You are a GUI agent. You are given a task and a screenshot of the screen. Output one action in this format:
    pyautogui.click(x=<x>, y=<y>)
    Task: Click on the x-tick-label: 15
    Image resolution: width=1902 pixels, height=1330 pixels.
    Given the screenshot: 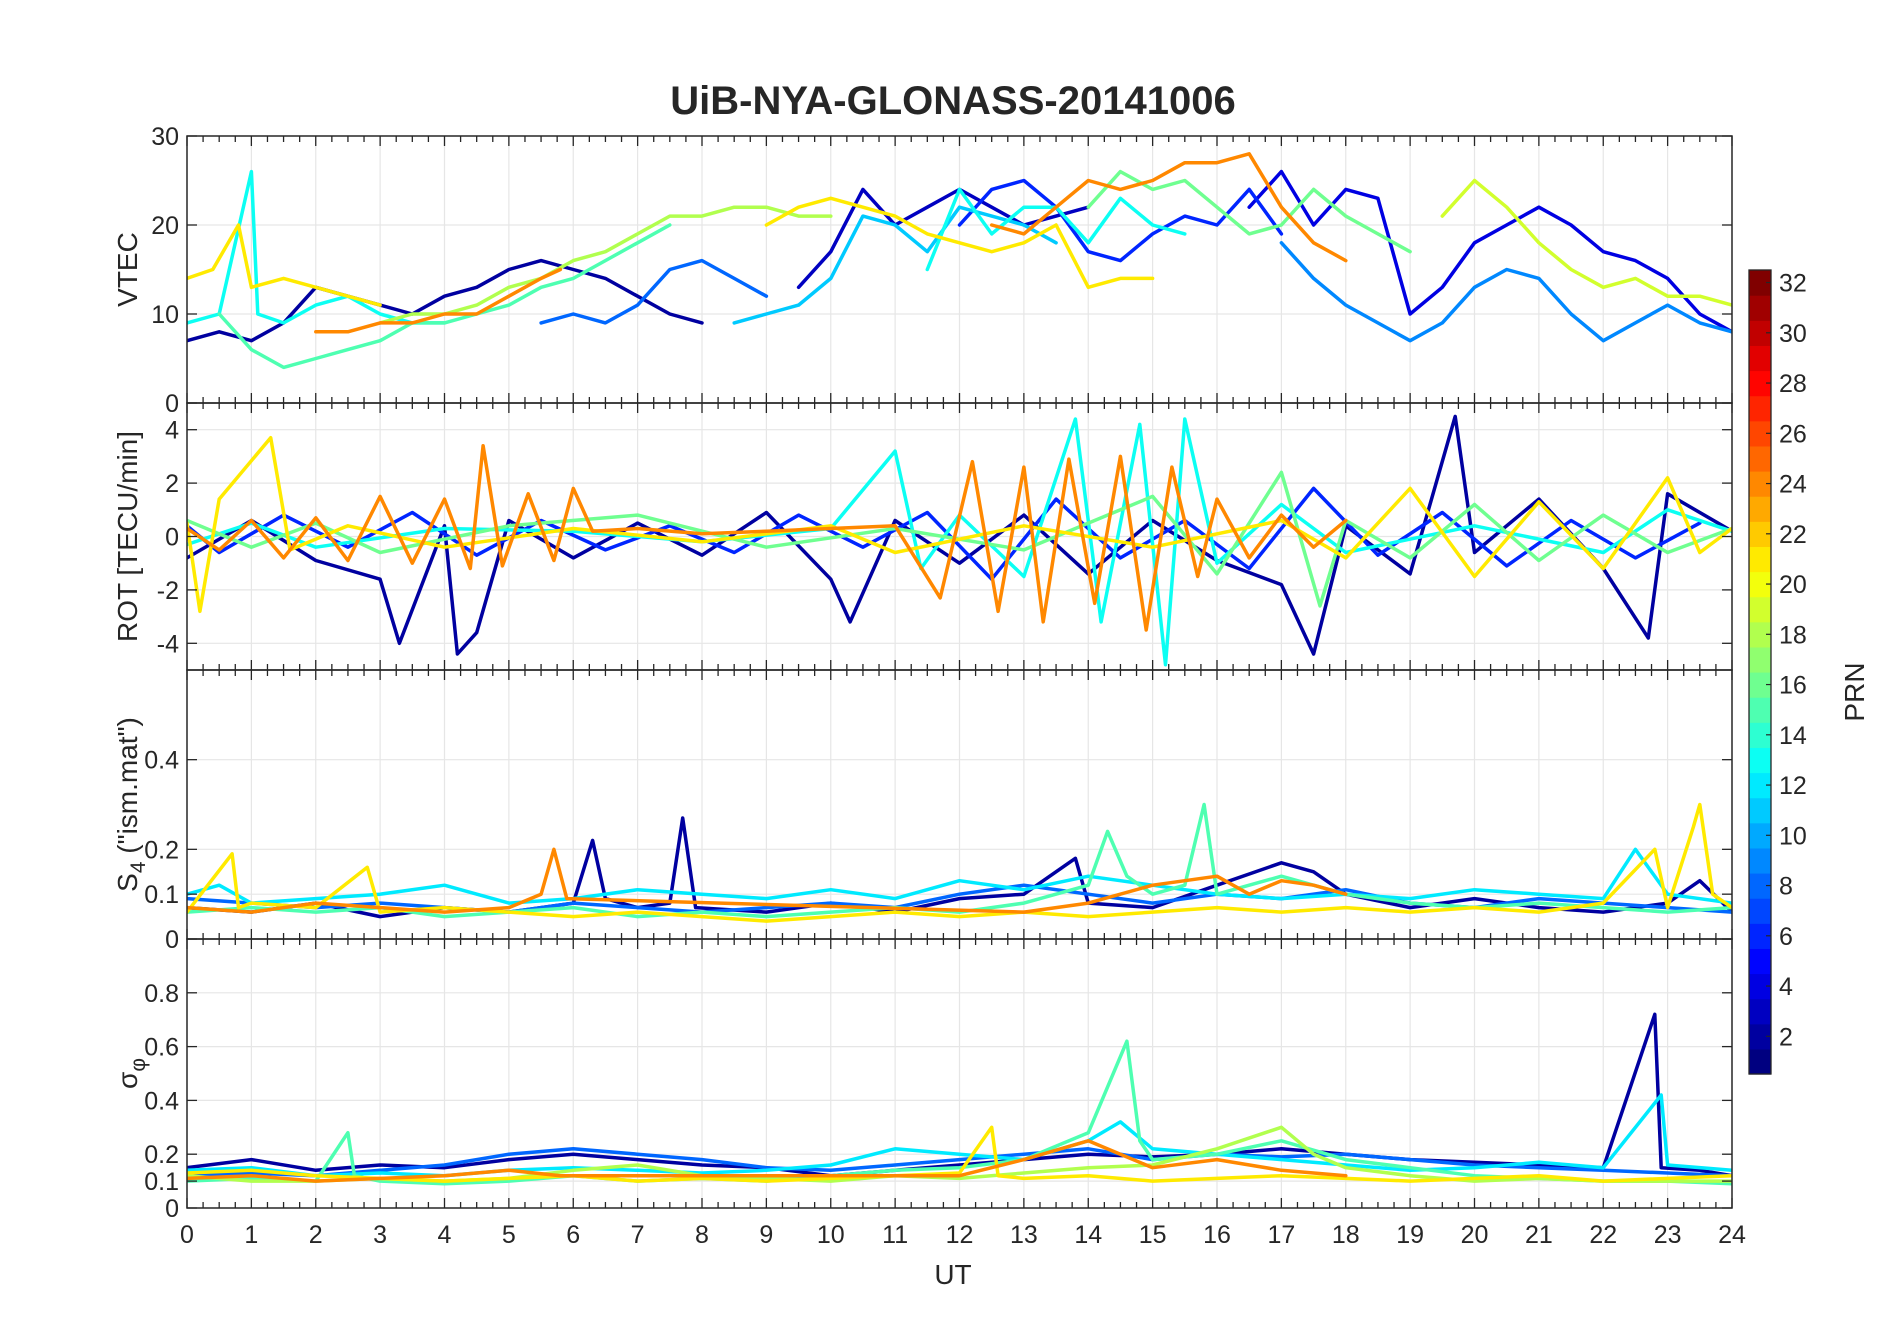 What is the action you would take?
    pyautogui.click(x=1153, y=1235)
    